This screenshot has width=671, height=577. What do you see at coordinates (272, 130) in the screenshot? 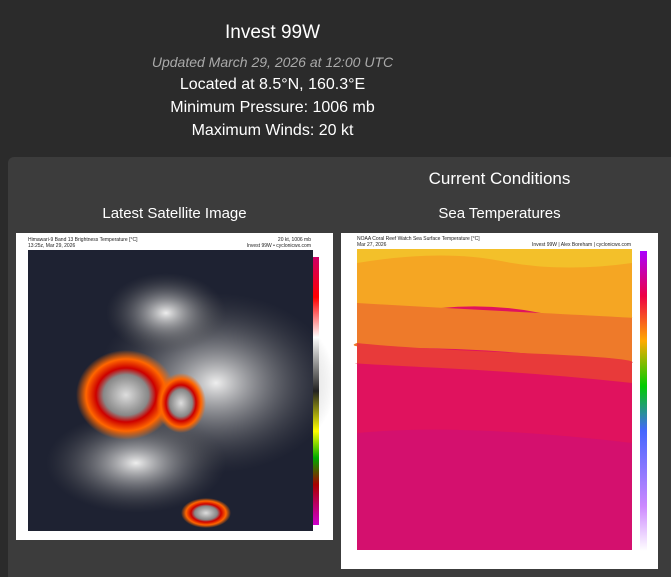
I see `winds: Maximum Winds: 20 kt` at bounding box center [272, 130].